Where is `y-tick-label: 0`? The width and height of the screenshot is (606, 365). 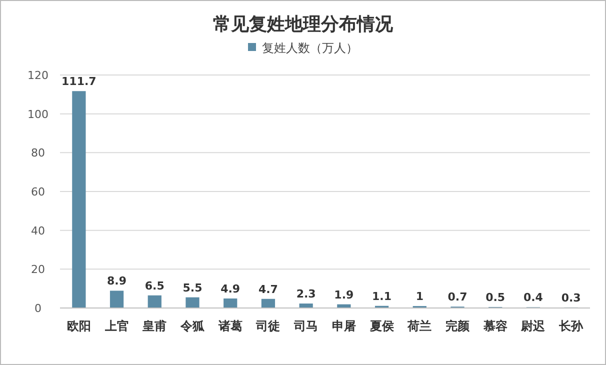
y-tick-label: 0 is located at coordinates (38, 308).